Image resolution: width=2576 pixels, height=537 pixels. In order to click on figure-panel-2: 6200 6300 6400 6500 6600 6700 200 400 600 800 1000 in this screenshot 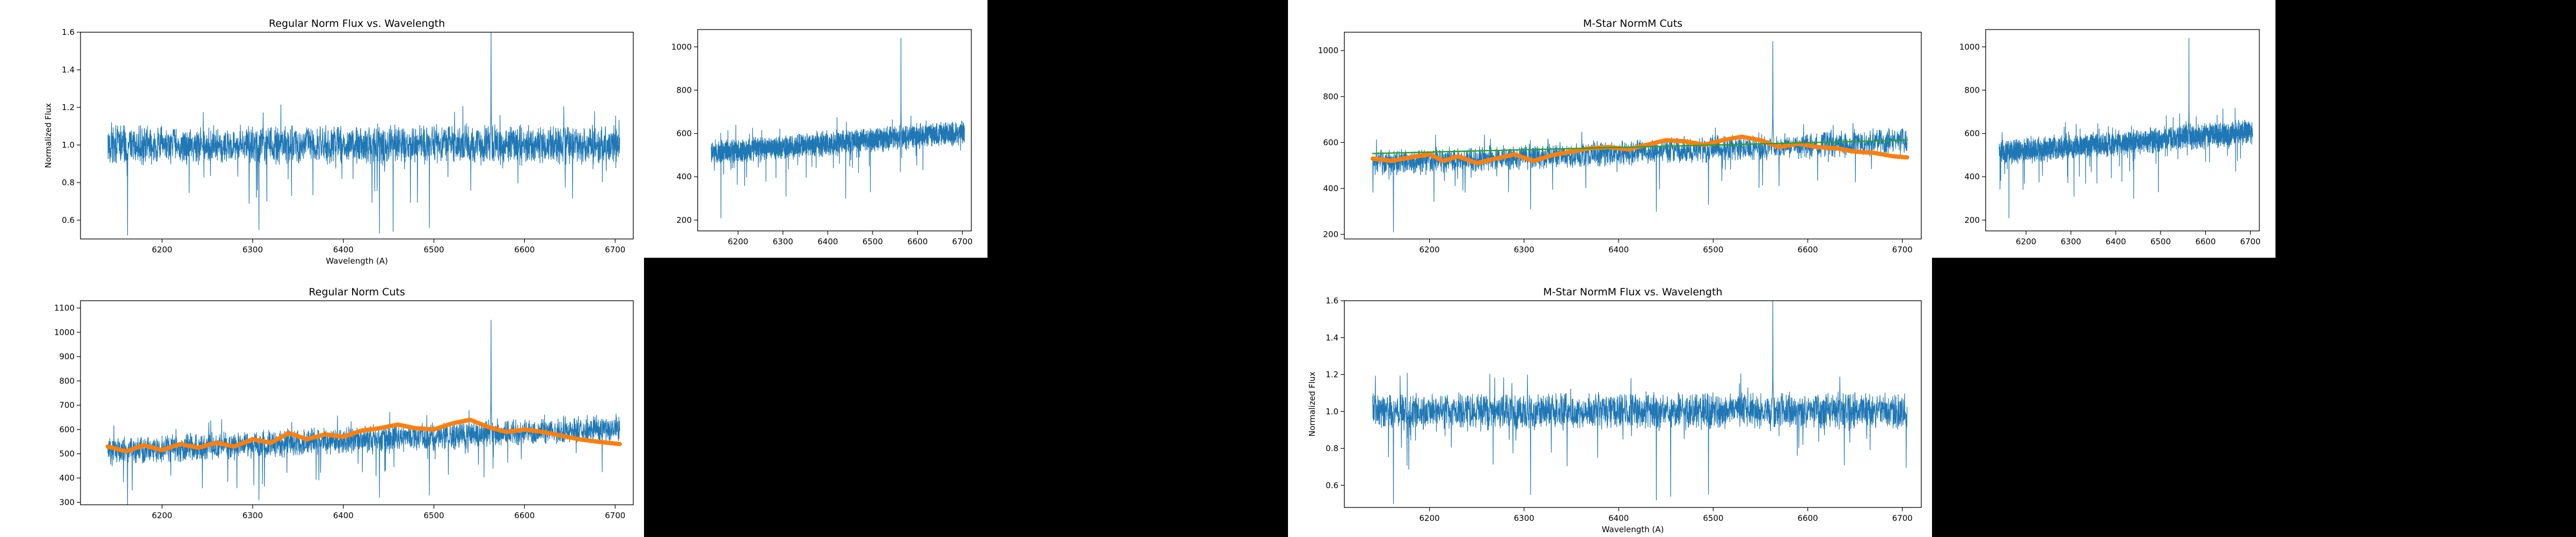, I will do `click(815, 129)`.